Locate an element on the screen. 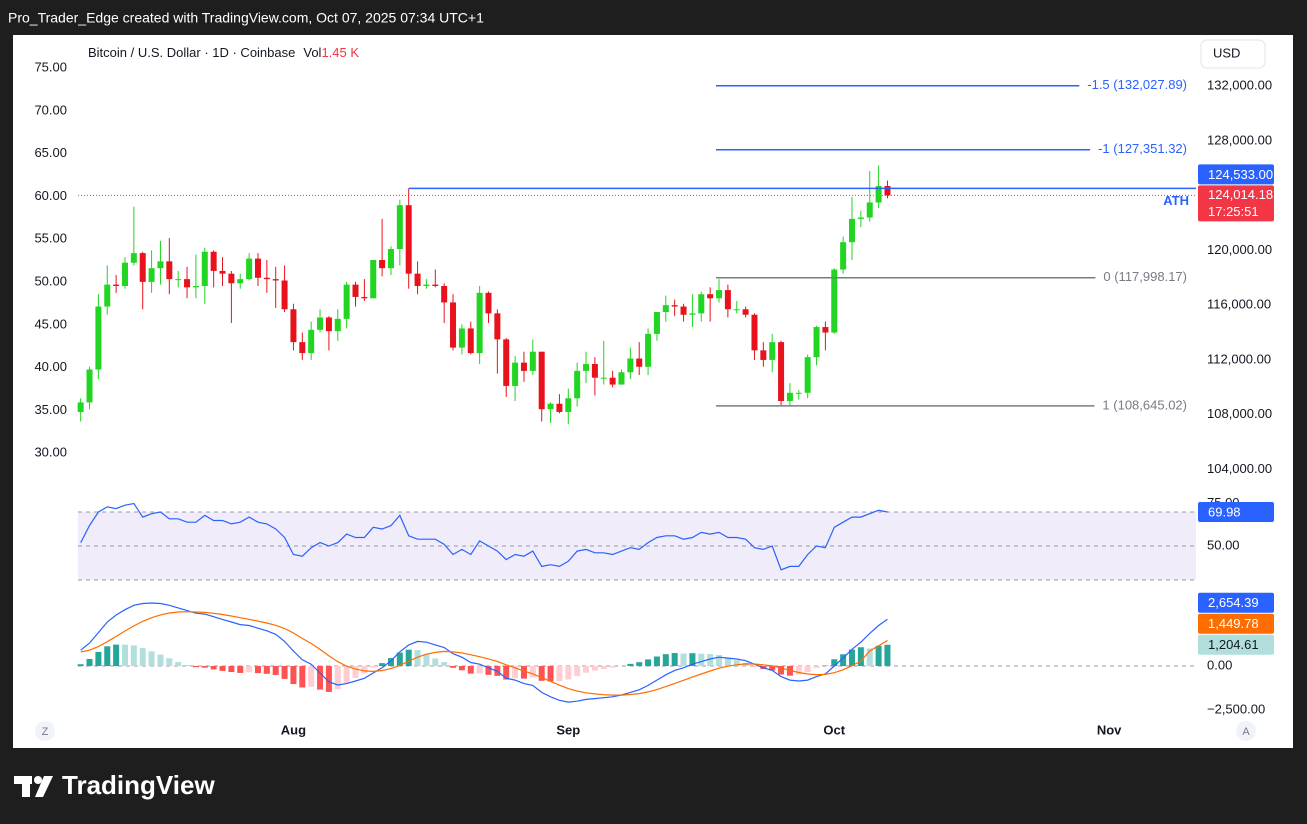 This screenshot has height=824, width=1307. y2-tick-label: 75.00 is located at coordinates (50, 67).